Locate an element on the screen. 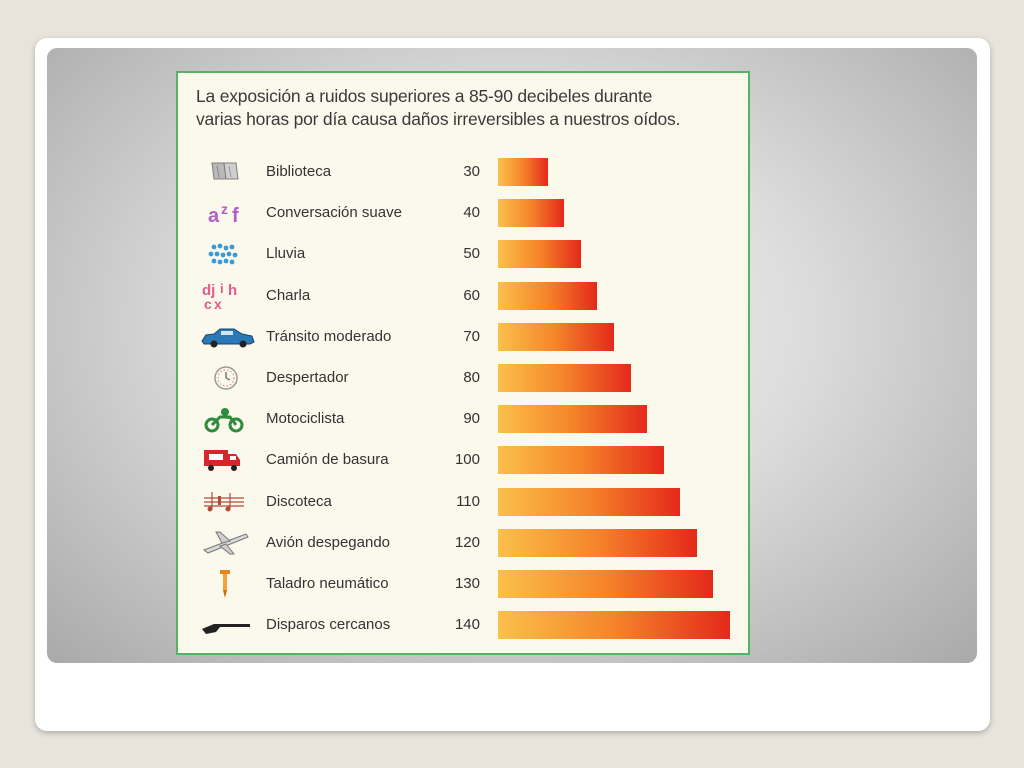  data-value-label: 110 is located at coordinates (468, 501).